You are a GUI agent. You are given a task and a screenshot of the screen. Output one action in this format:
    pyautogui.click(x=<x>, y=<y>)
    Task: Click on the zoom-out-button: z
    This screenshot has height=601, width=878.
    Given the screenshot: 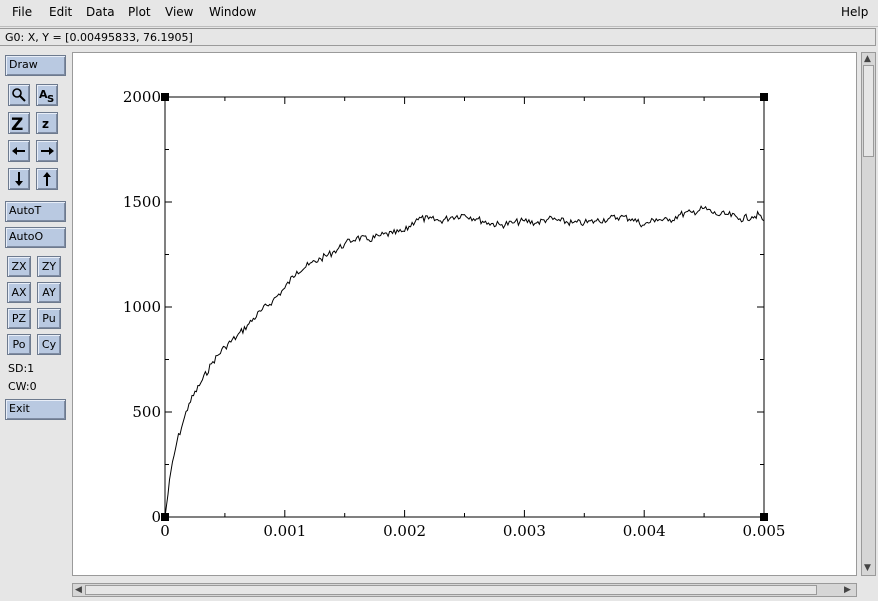 What is the action you would take?
    pyautogui.click(x=47, y=123)
    